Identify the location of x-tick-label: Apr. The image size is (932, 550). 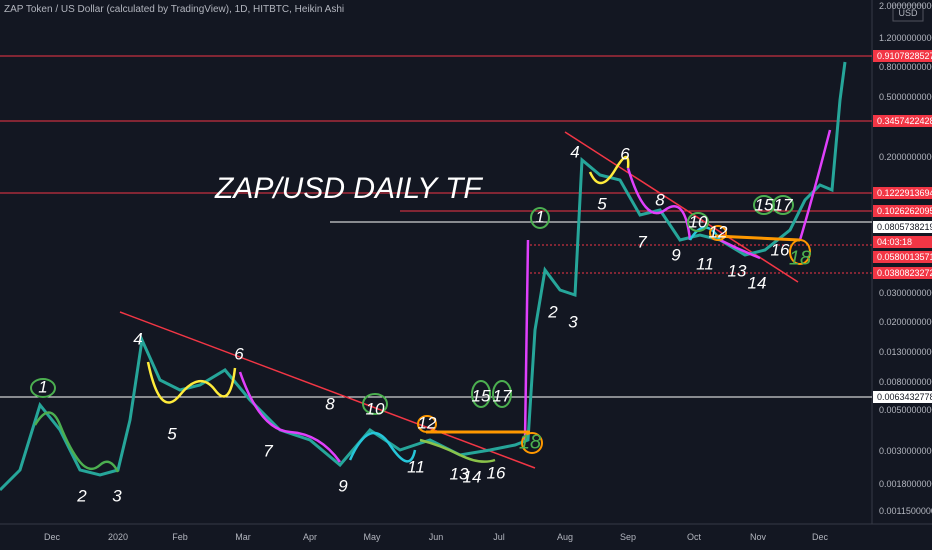
(310, 537).